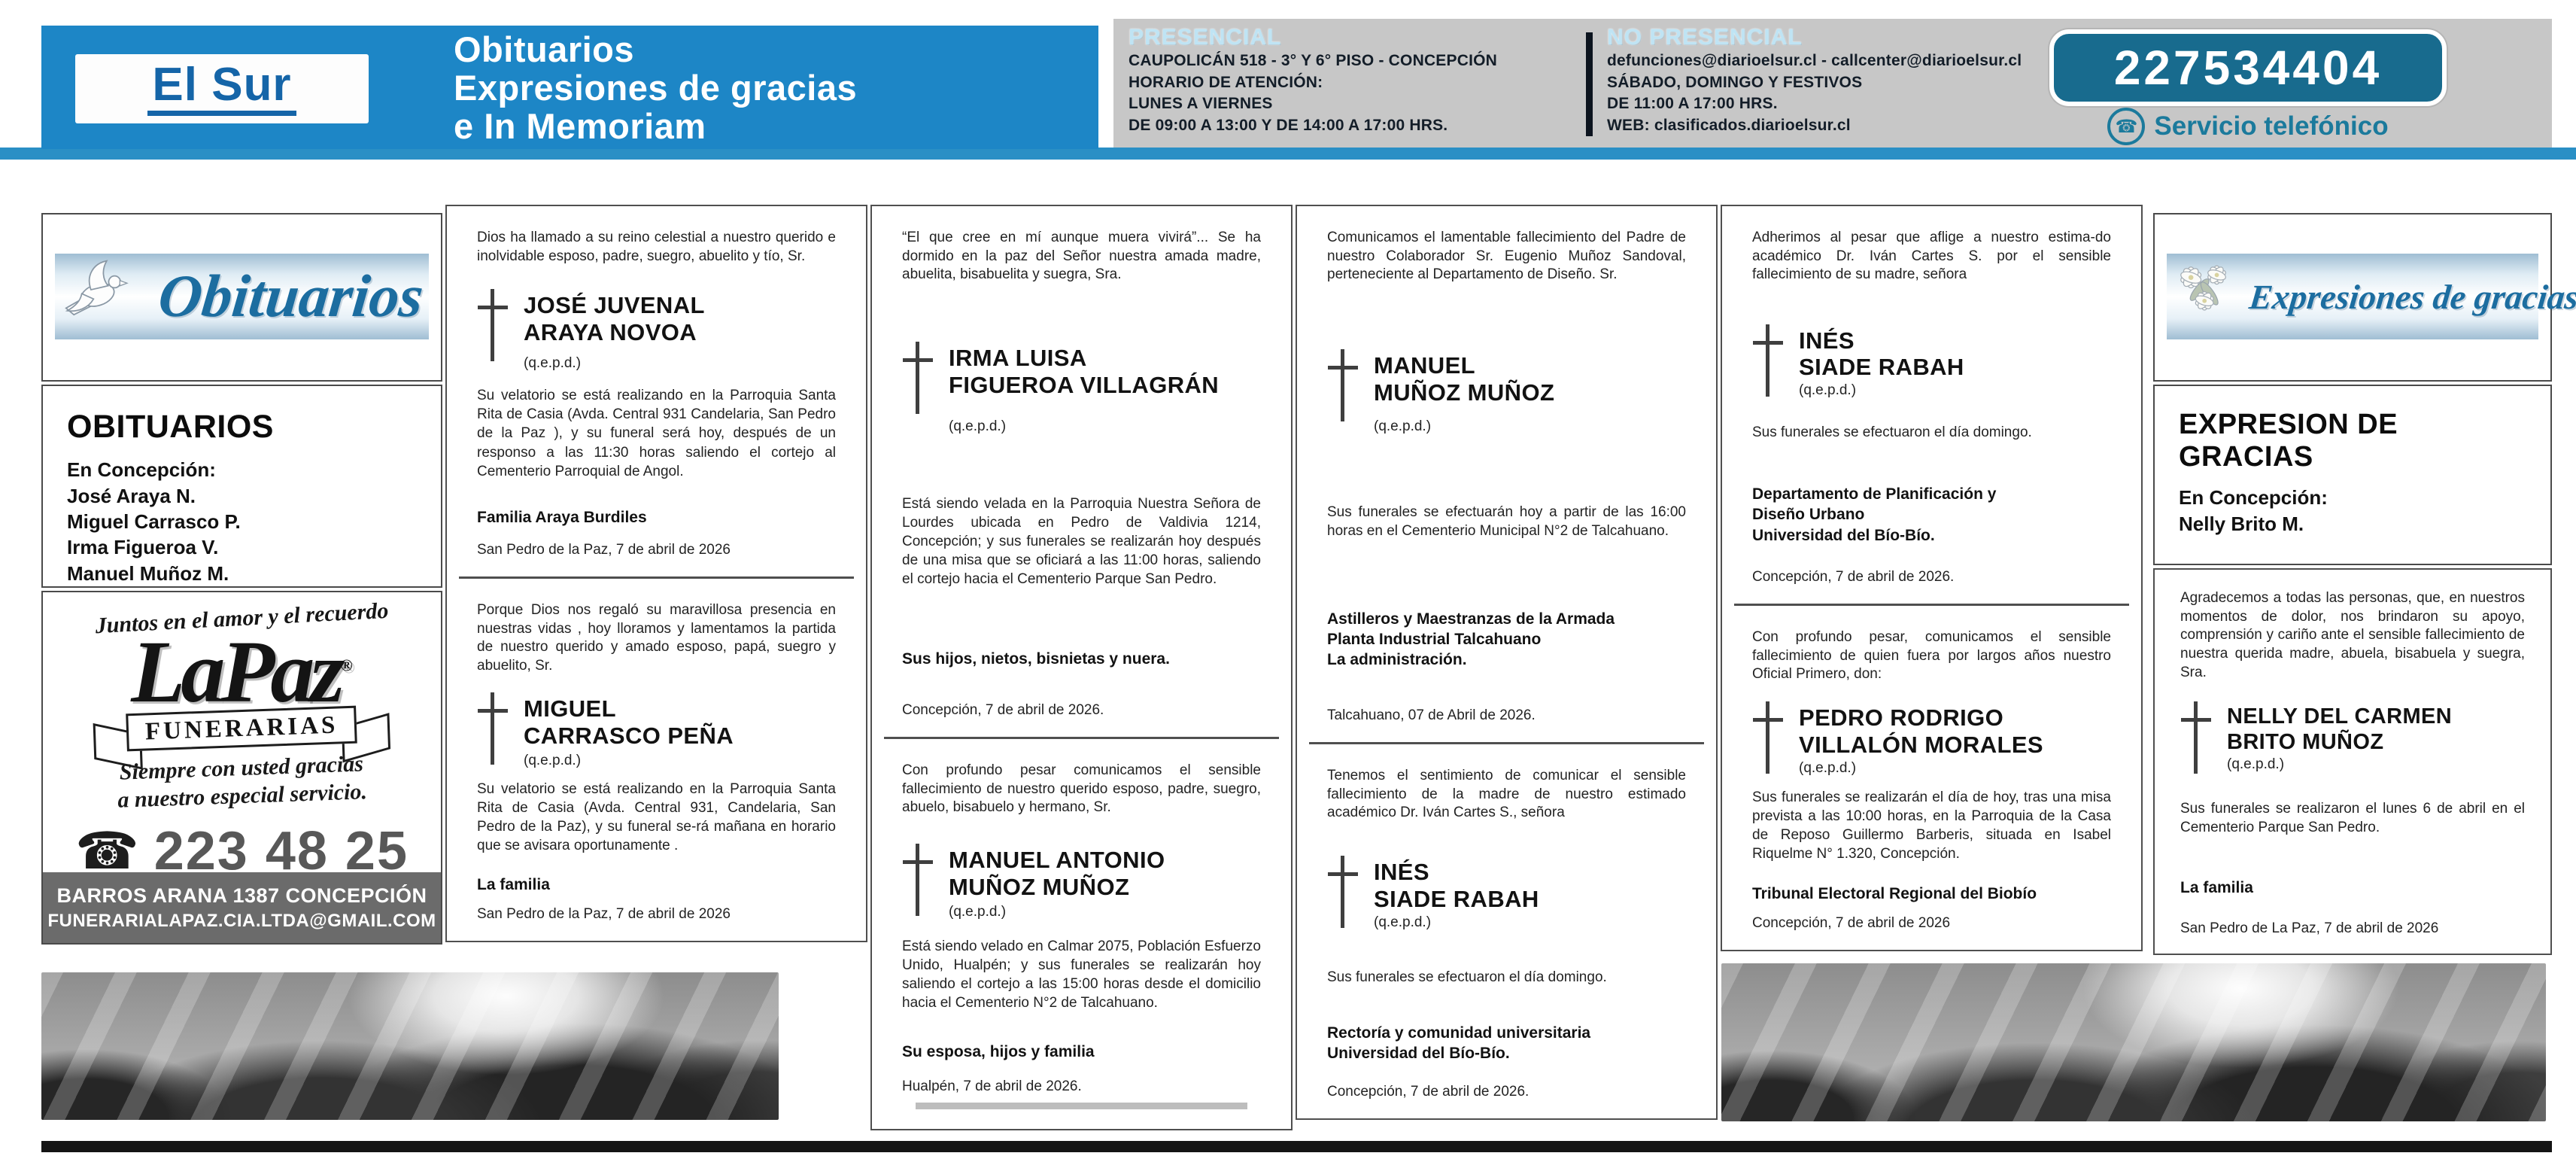  Describe the element at coordinates (410, 1046) in the screenshot. I see `clouds-photo-left` at that location.